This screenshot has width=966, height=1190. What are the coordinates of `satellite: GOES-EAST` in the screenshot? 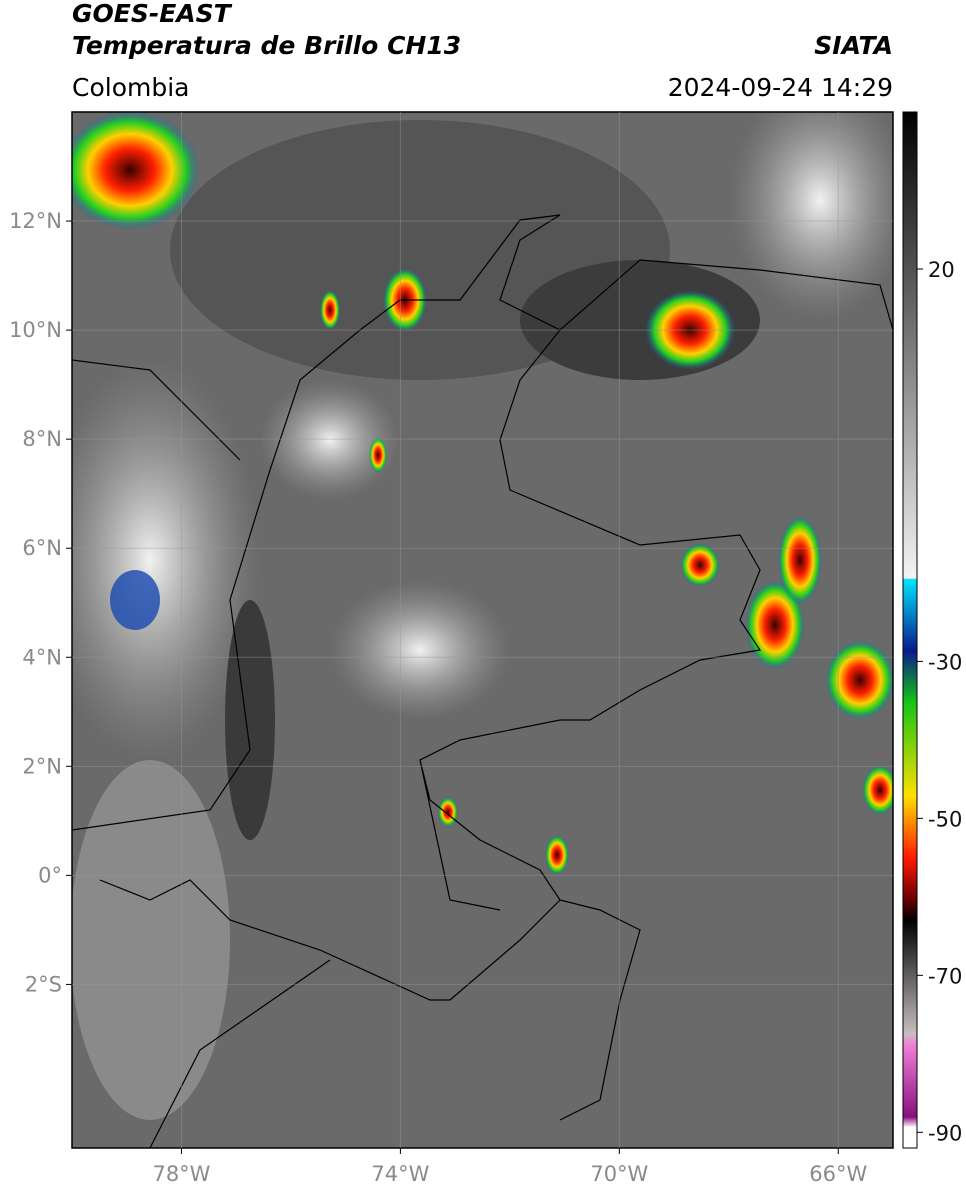 It's located at (152, 14).